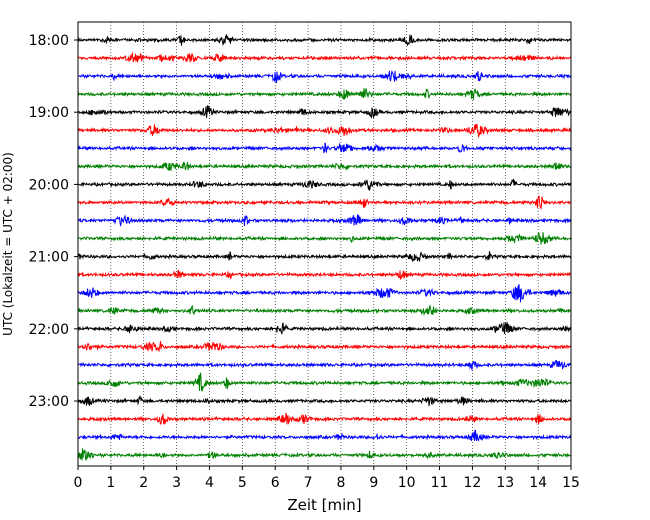  I want to click on x-tick-label: 2, so click(143, 483).